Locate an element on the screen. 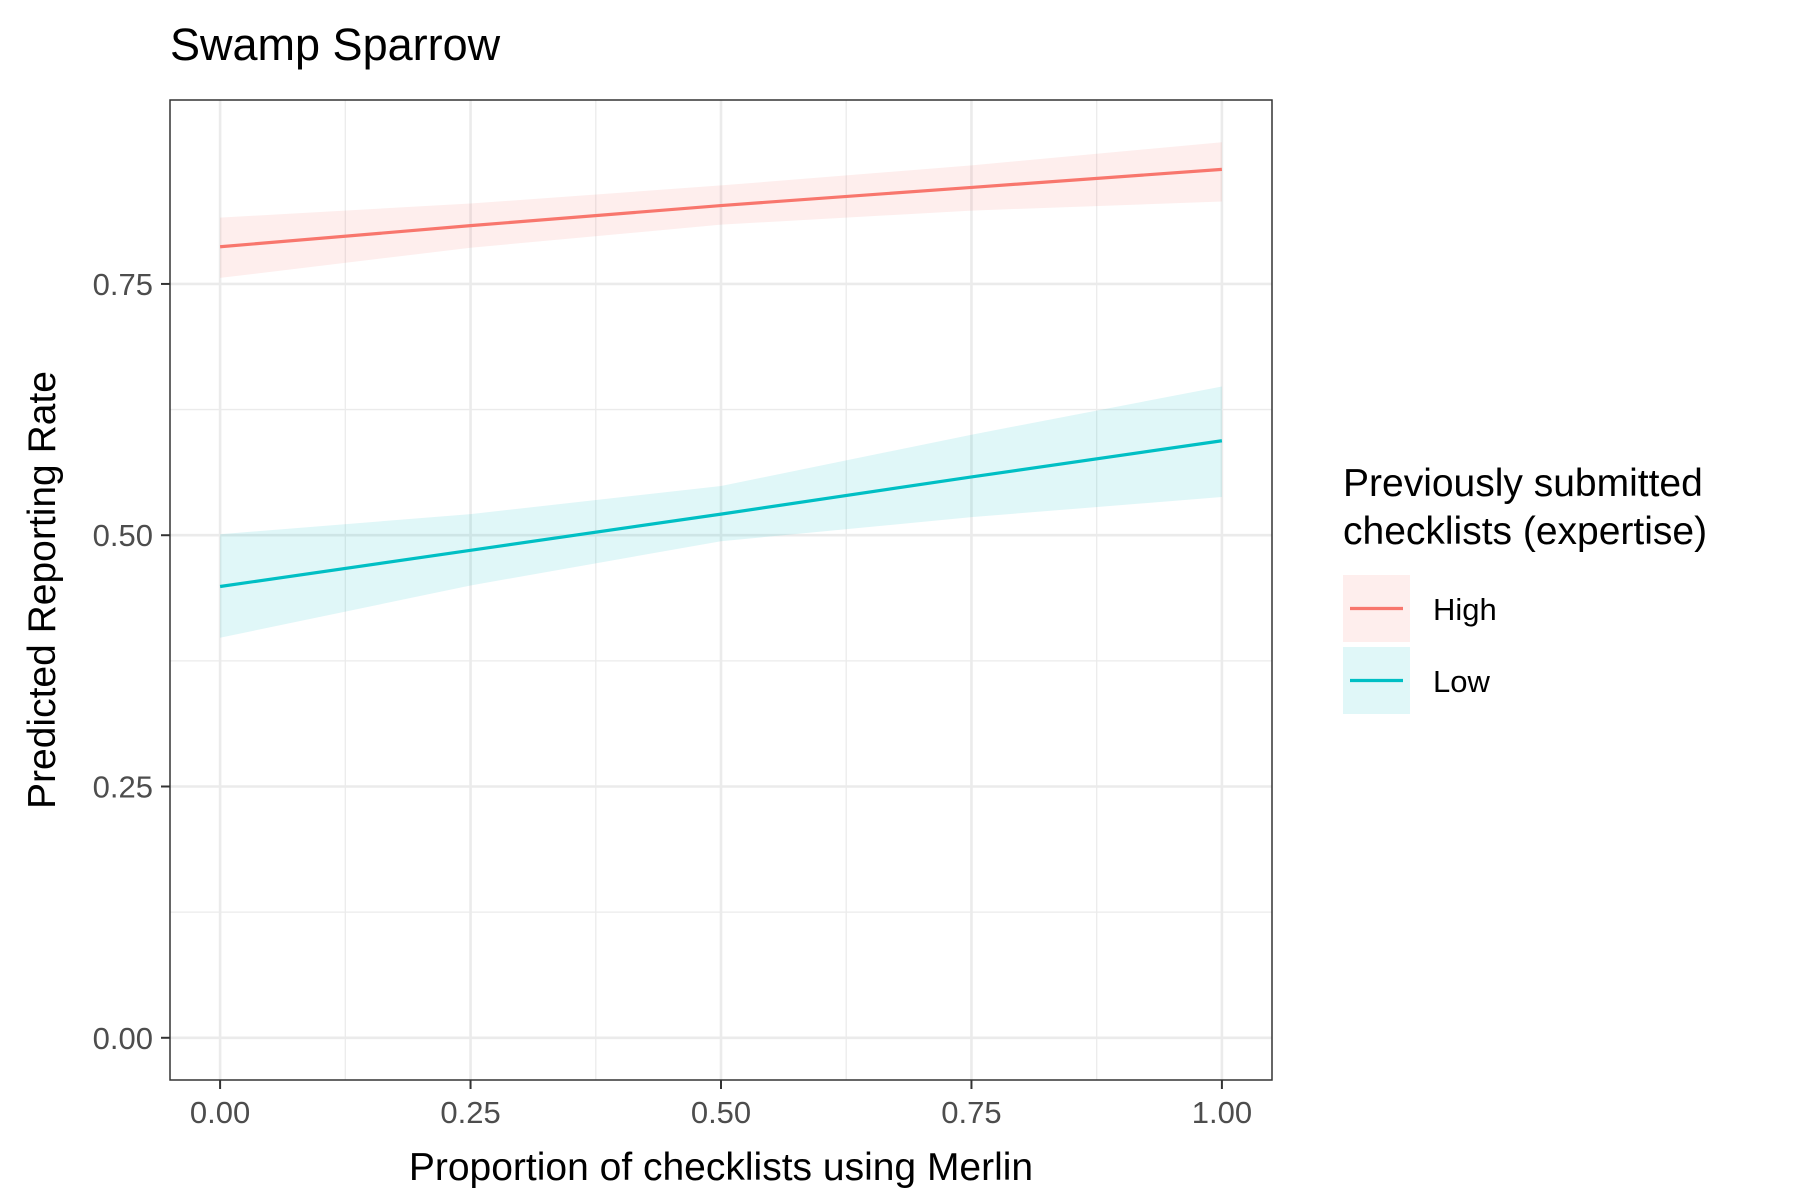  legend-label-high: High is located at coordinates (1465, 609).